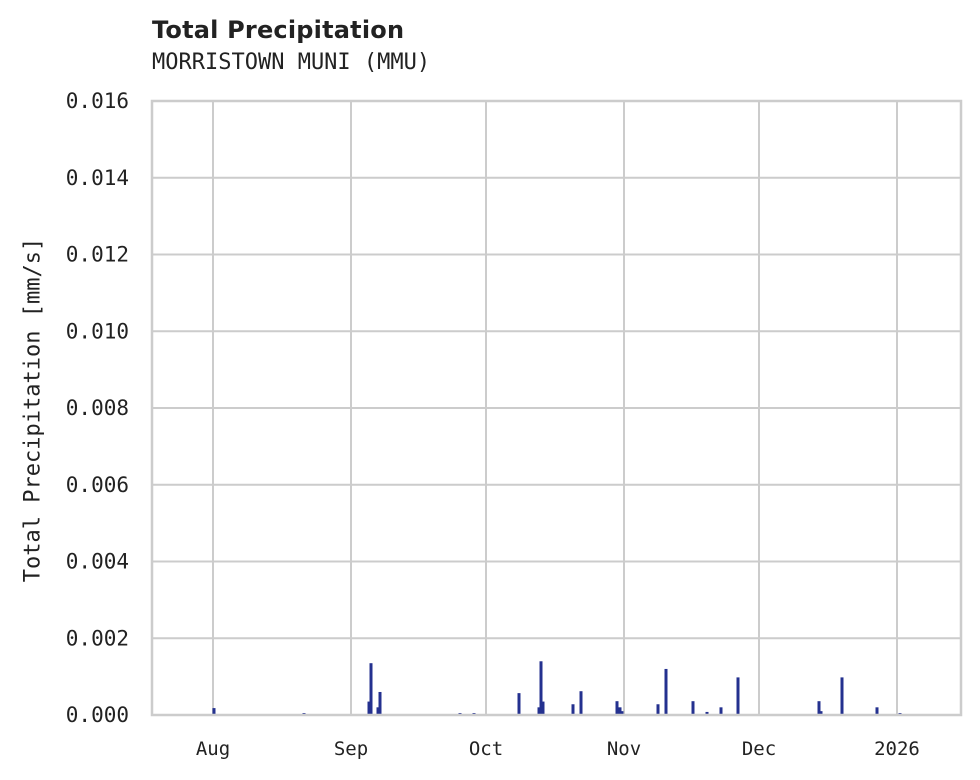 The width and height of the screenshot is (980, 780). What do you see at coordinates (97, 101) in the screenshot?
I see `y-tick-label: 0.016` at bounding box center [97, 101].